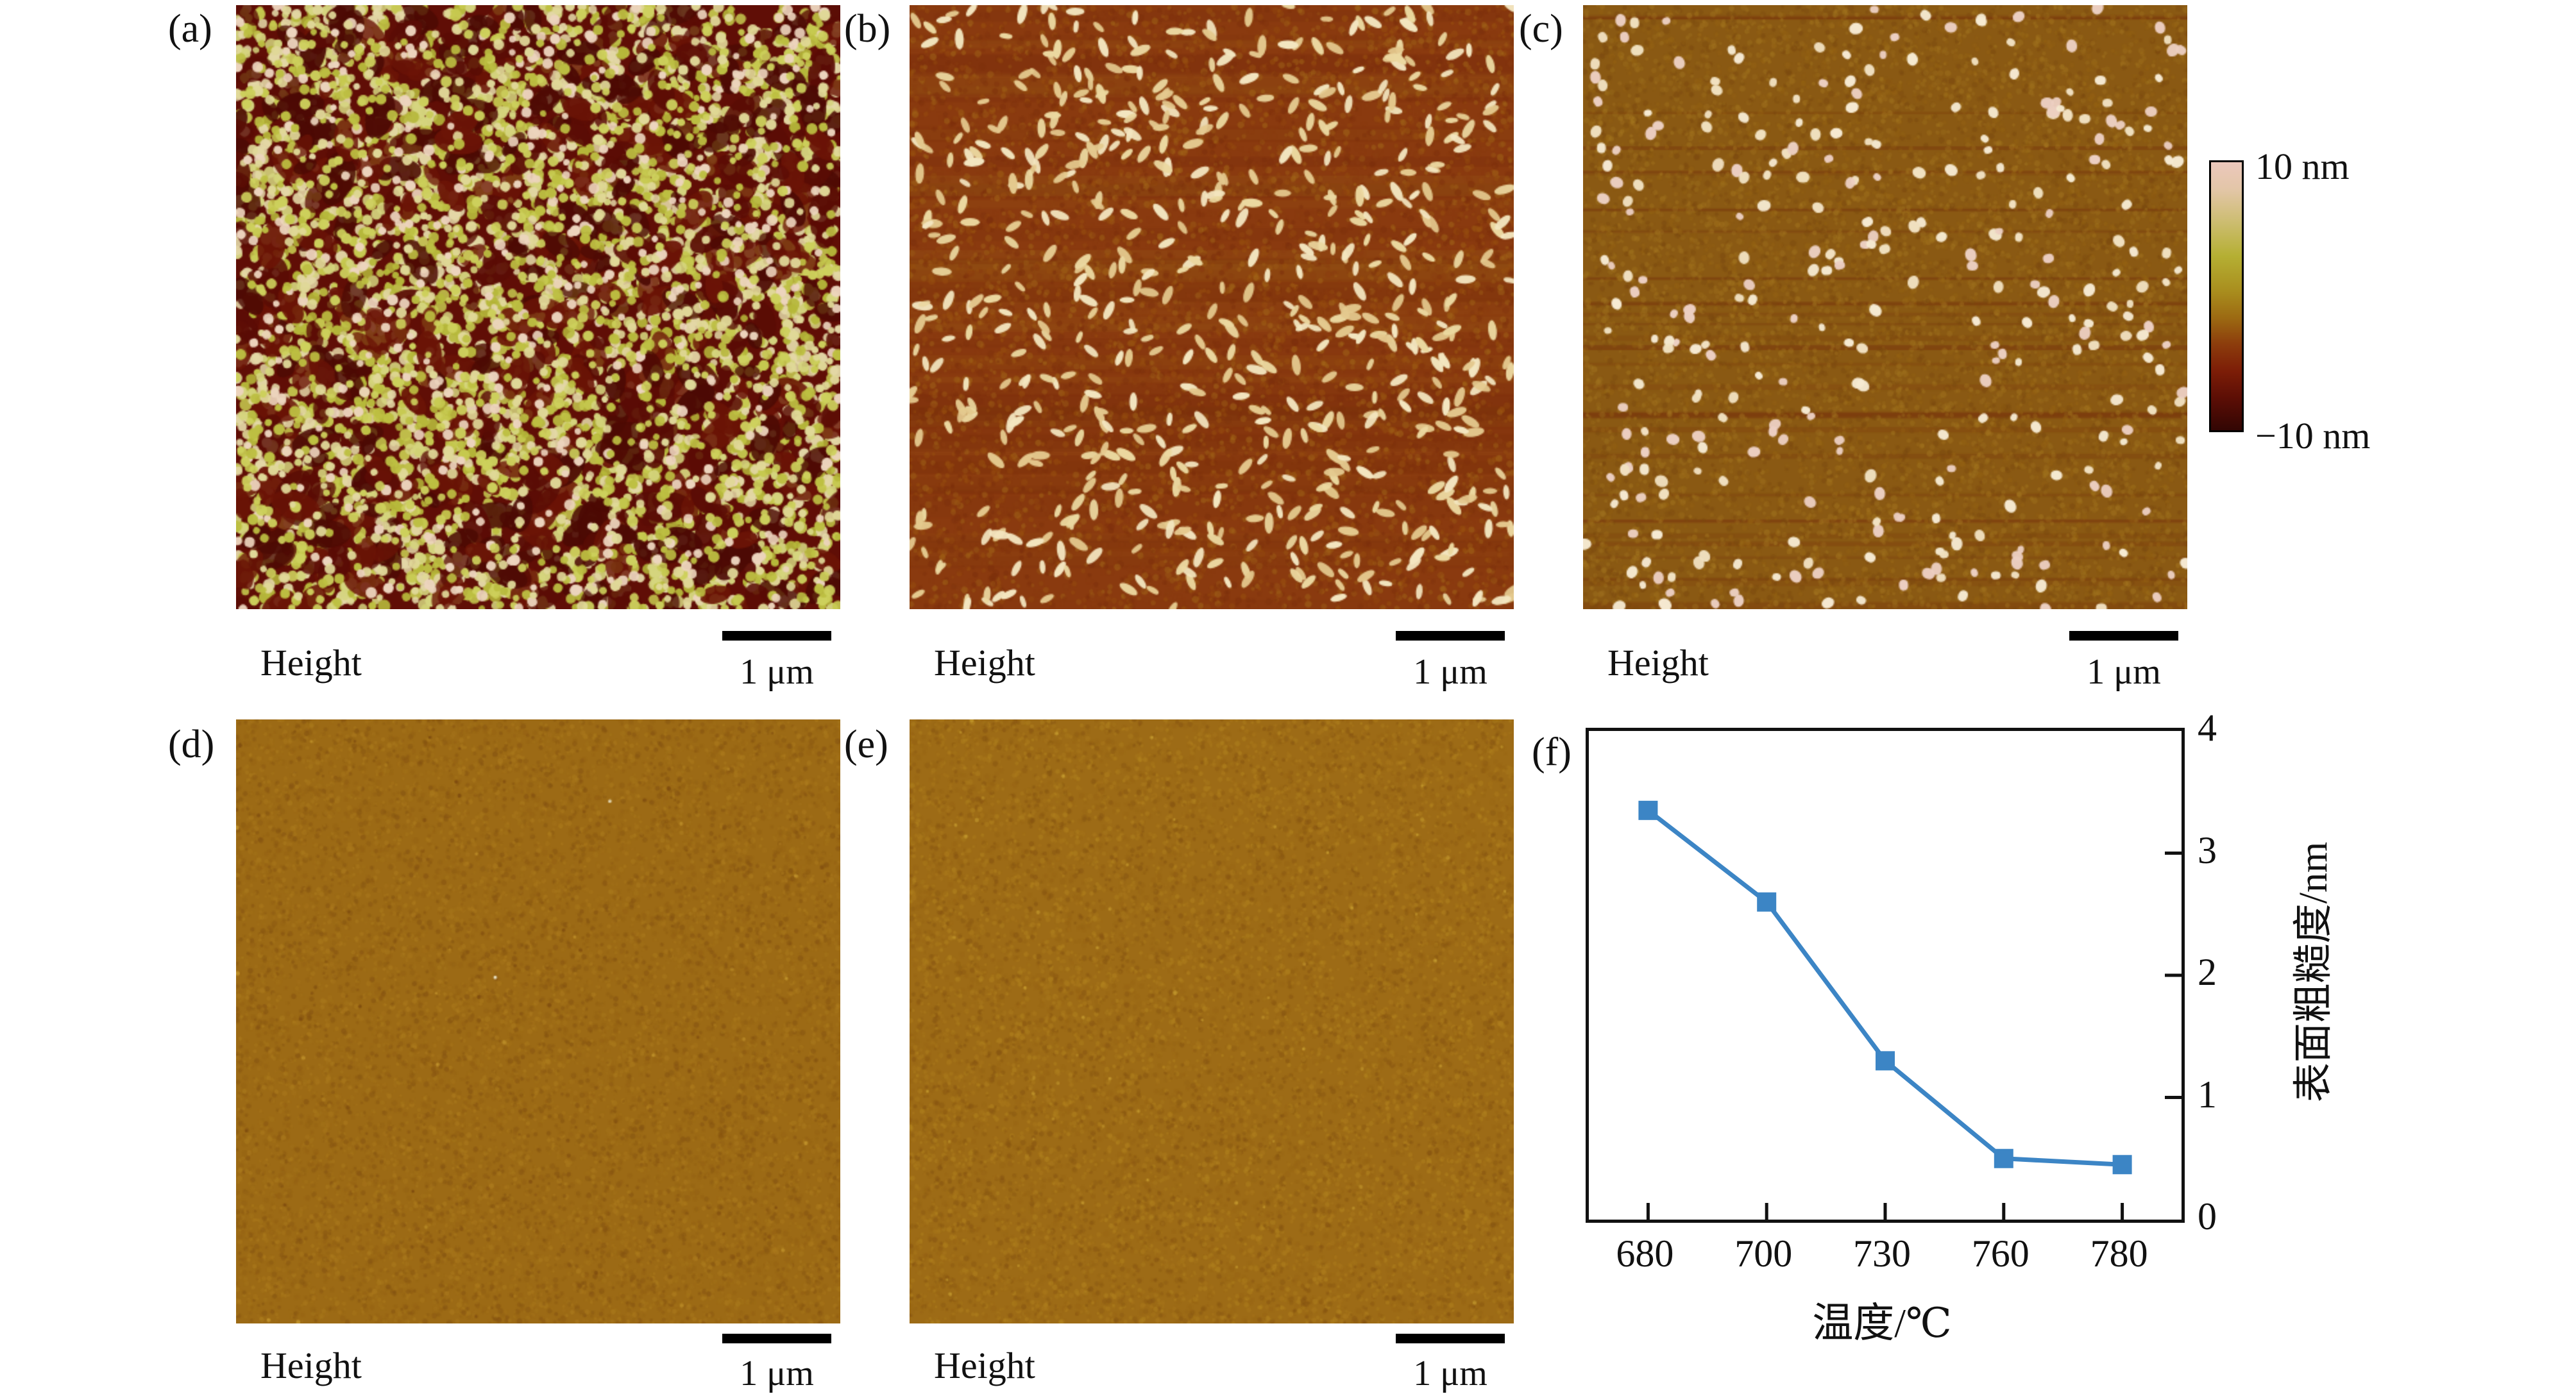  I want to click on scalebar-label-e: 1 μm, so click(1450, 1373).